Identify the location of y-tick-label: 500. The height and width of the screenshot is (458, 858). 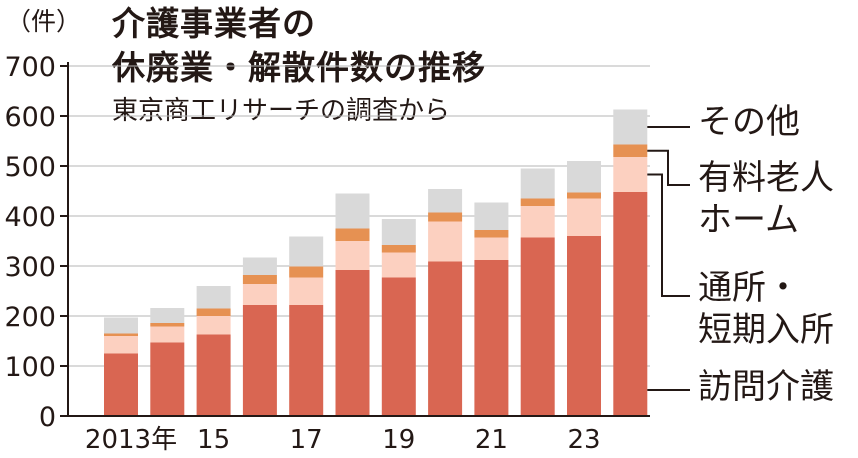
(30, 167).